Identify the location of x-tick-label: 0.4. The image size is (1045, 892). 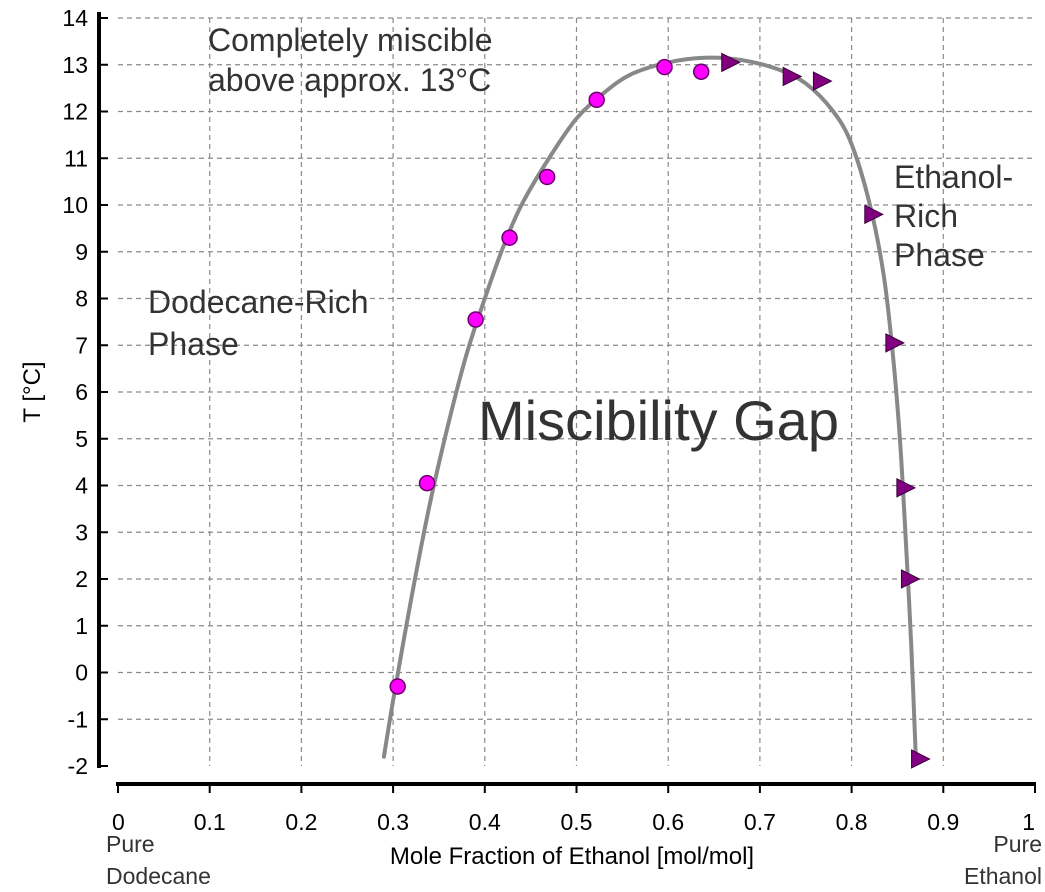
(485, 822).